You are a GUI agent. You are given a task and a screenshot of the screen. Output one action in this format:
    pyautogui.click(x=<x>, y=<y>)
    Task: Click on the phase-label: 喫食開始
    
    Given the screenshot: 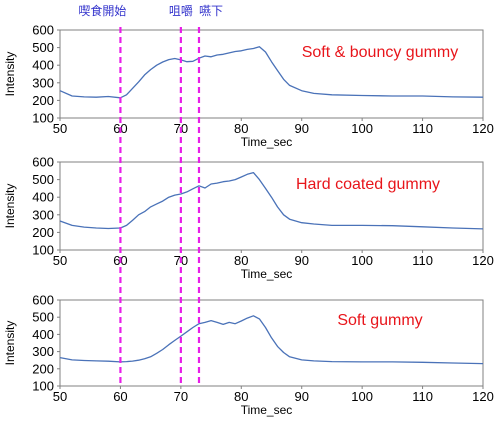 What is the action you would take?
    pyautogui.click(x=102, y=10)
    